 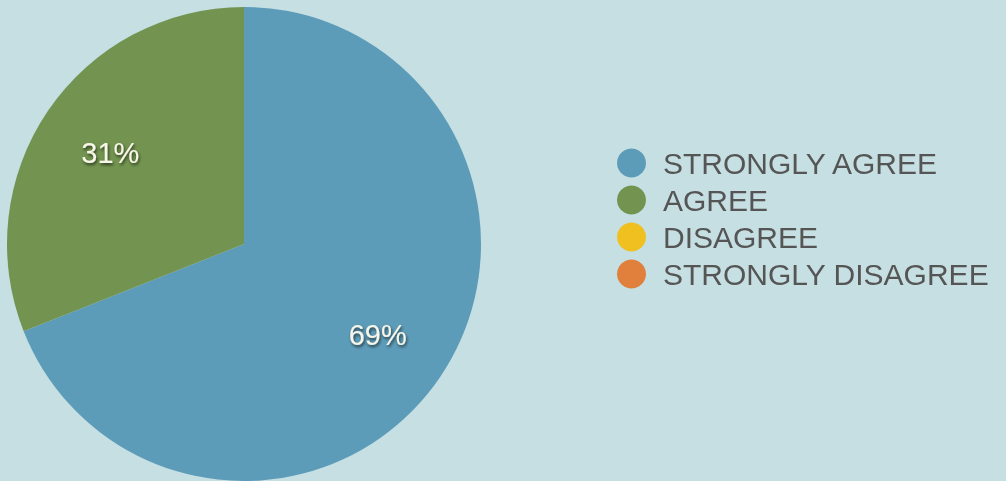 I want to click on data-label: 69%, so click(x=377, y=334).